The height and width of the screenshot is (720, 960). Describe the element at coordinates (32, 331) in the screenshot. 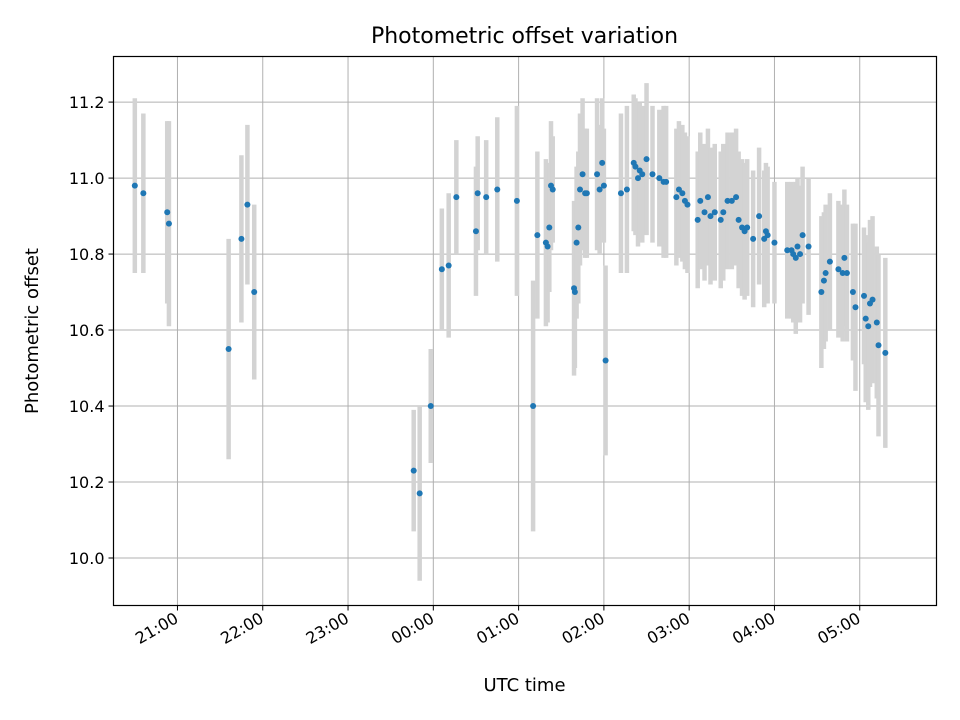

I see `y-axis-label: Photometric offset` at that location.